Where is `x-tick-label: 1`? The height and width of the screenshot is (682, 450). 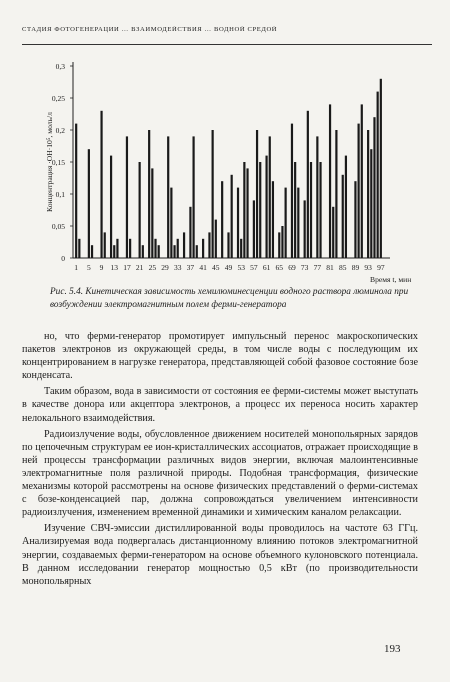 x-tick-label: 1 is located at coordinates (76, 267).